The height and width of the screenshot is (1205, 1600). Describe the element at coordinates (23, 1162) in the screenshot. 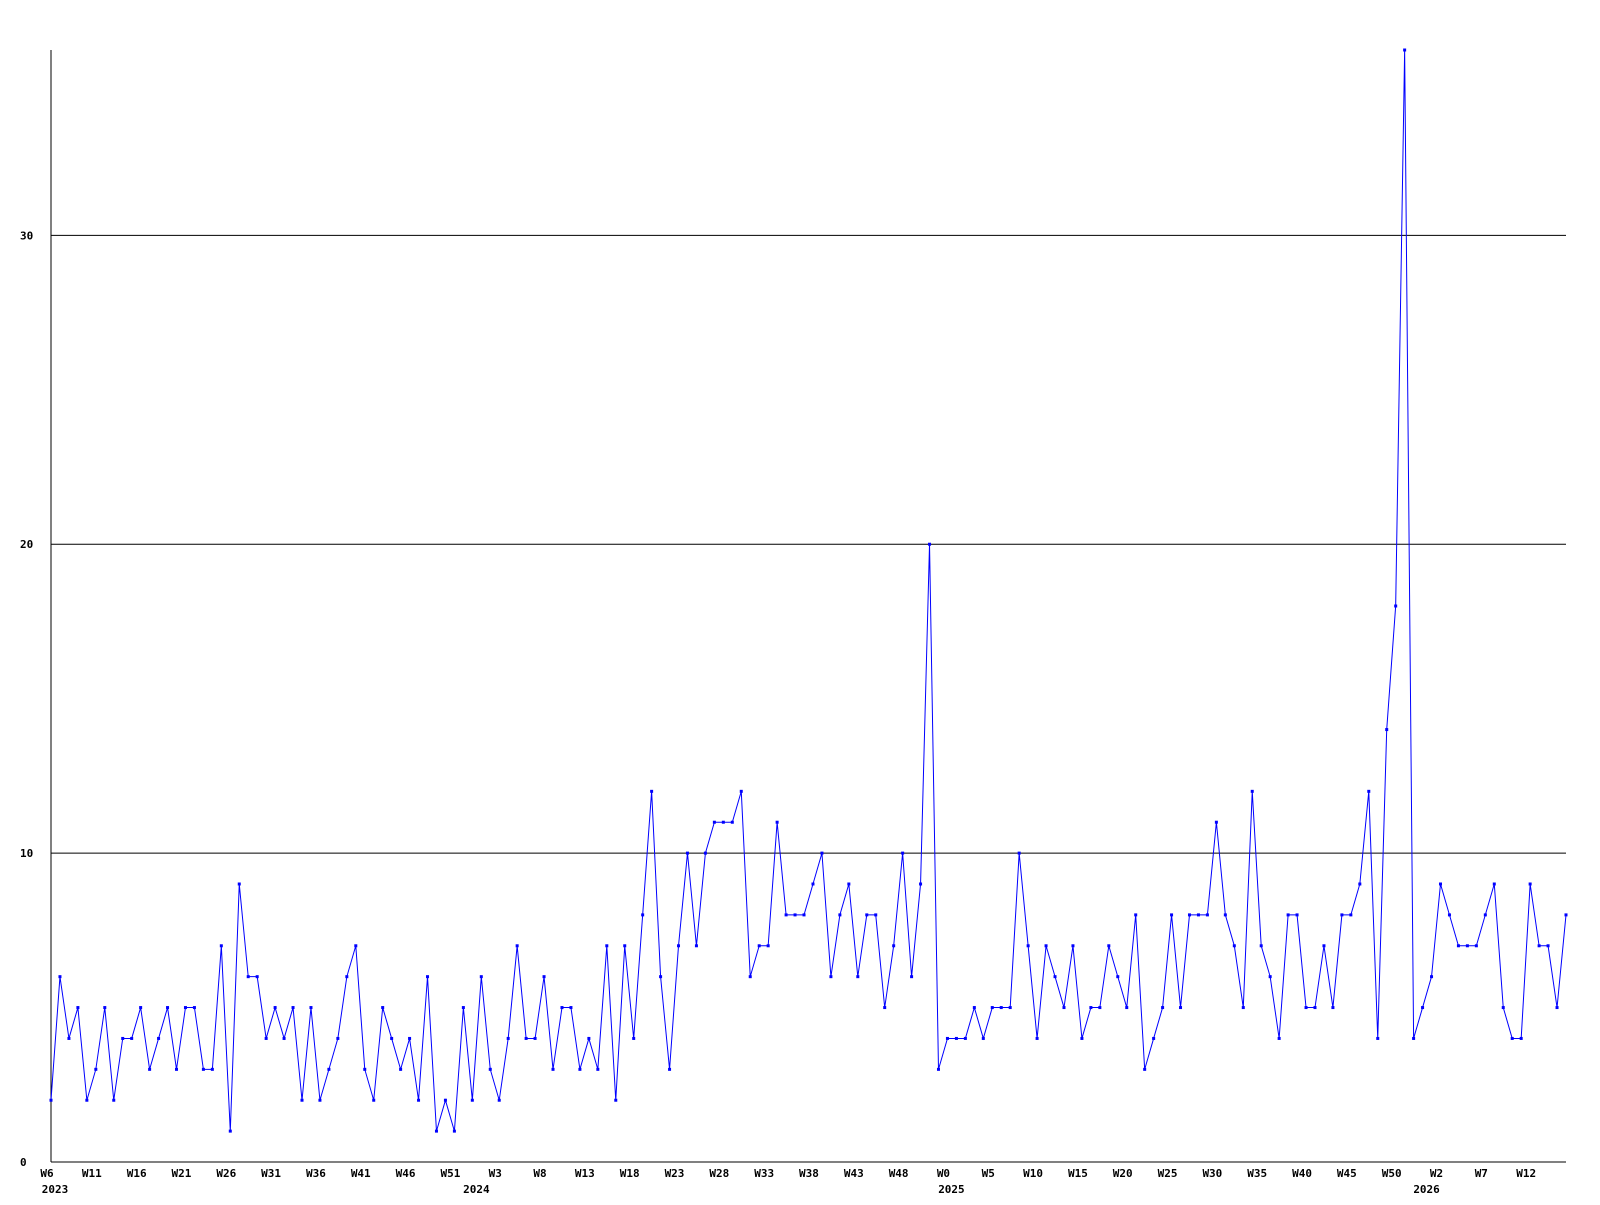

I see `y-tick-label: 0` at that location.